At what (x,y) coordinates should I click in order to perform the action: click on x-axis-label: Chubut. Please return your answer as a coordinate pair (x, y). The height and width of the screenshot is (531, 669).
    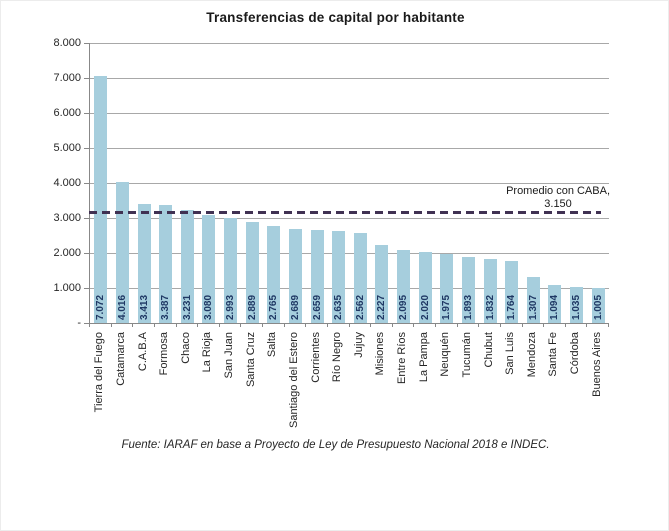
    Looking at the image, I should click on (488, 350).